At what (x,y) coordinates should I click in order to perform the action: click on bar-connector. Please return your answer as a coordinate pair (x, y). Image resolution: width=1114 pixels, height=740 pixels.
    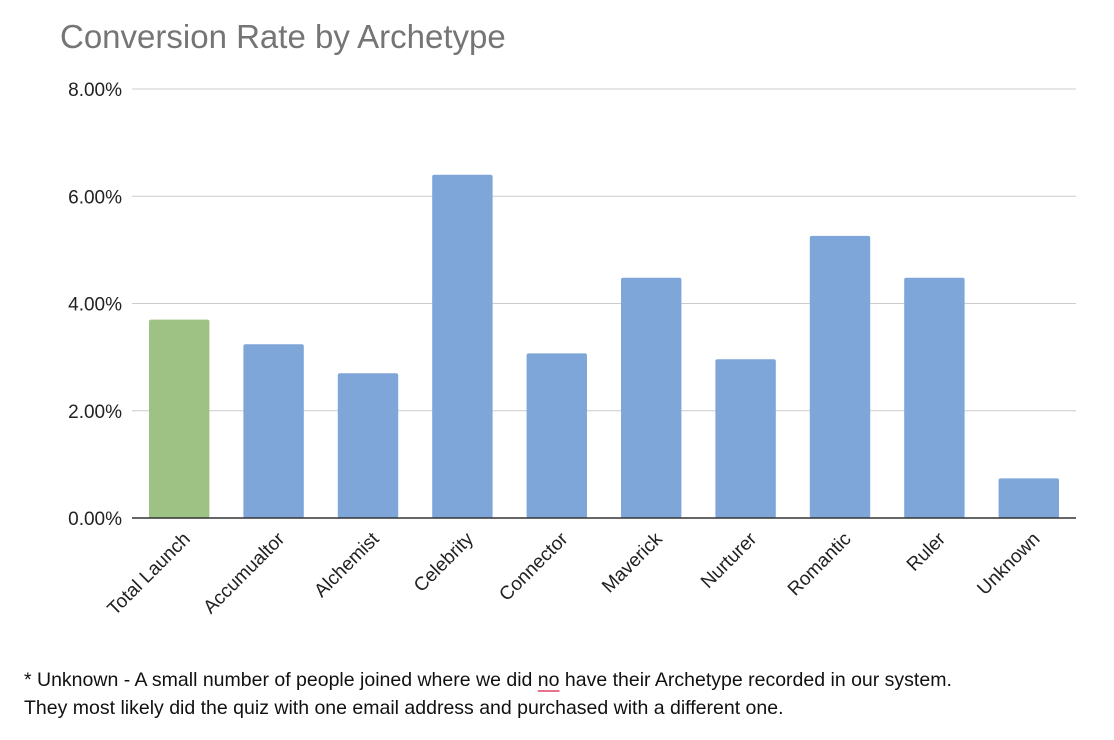
    Looking at the image, I should click on (557, 435).